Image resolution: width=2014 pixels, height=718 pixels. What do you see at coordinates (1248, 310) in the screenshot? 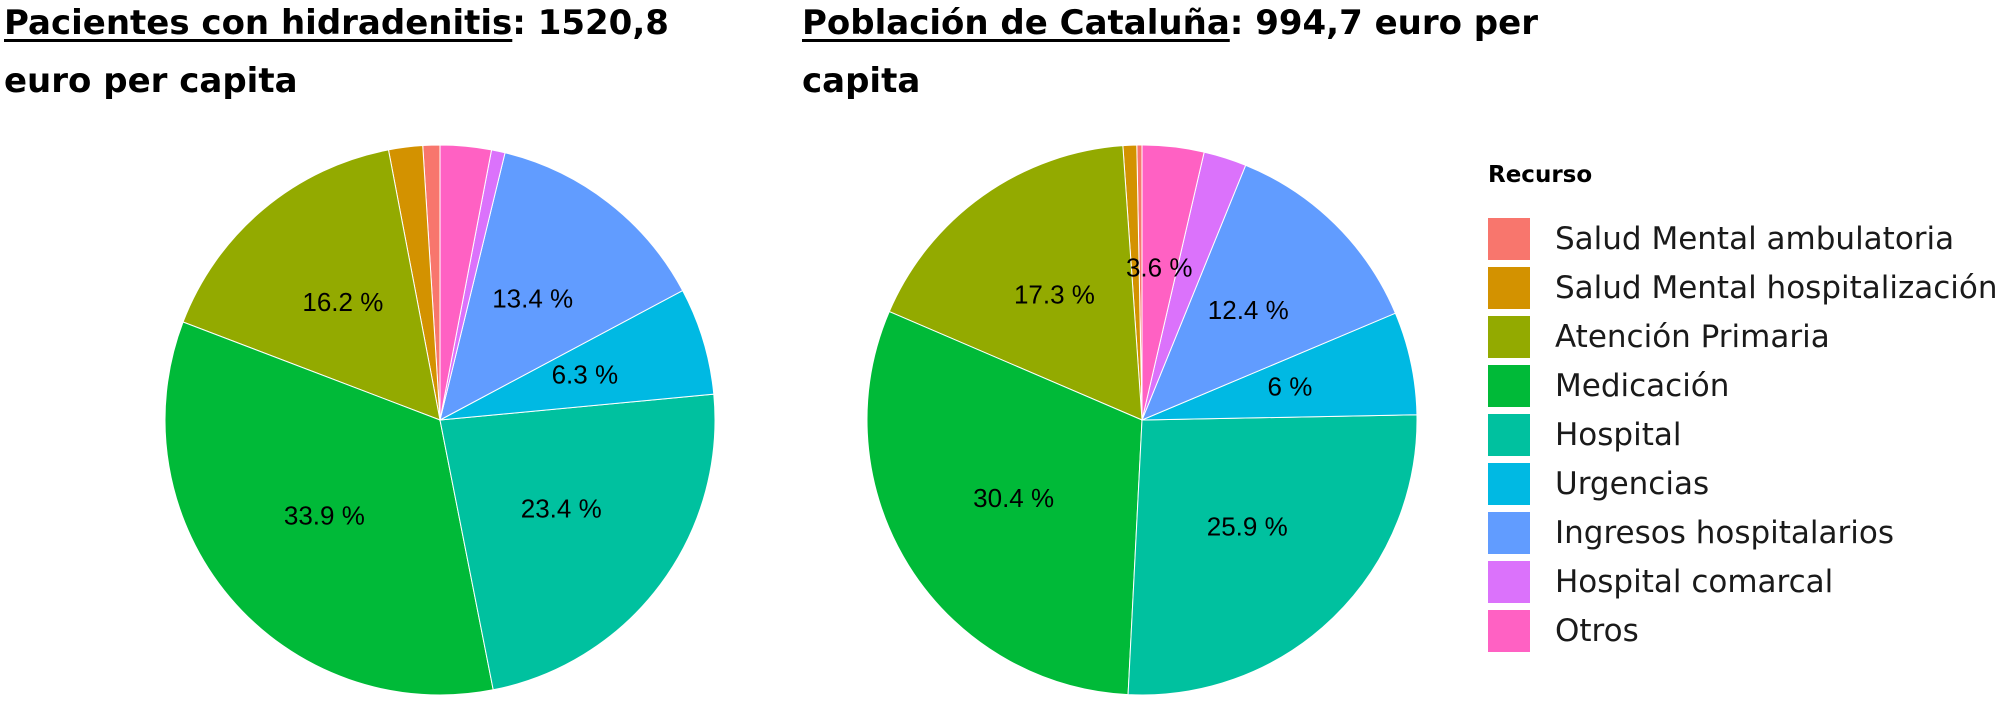
I see `slice-label: 12.4 %` at bounding box center [1248, 310].